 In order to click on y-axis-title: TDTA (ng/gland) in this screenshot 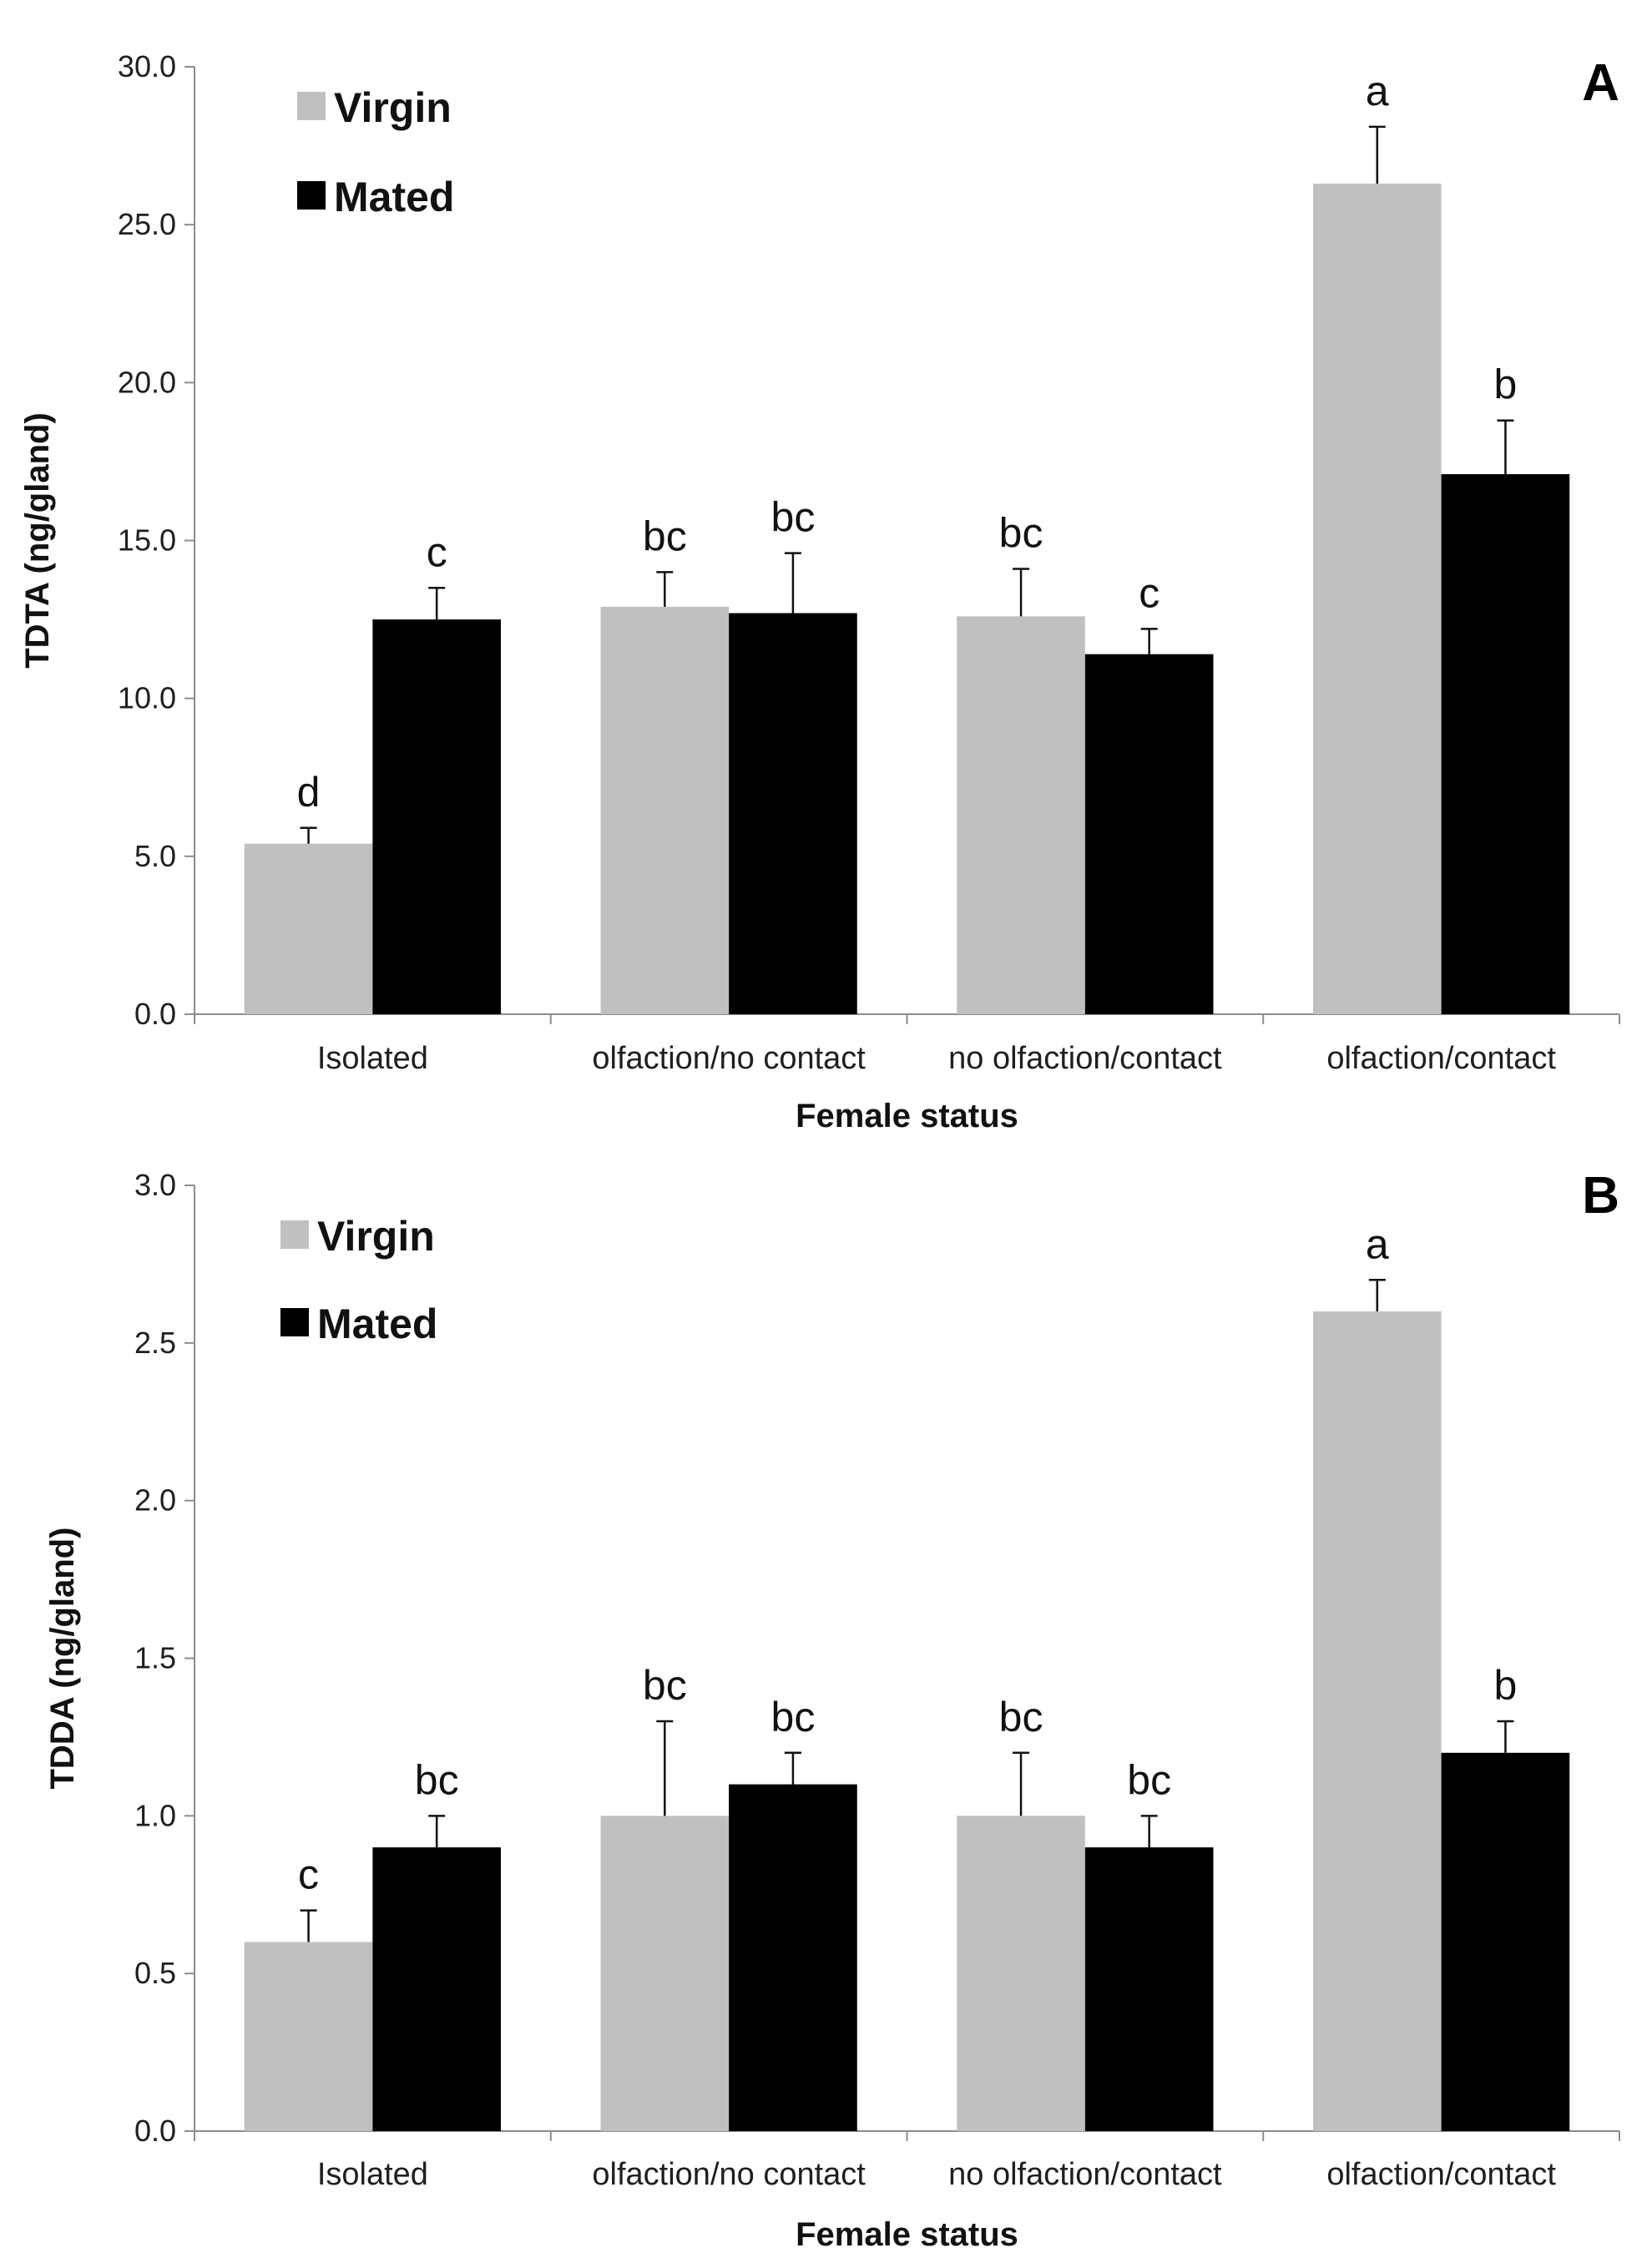, I will do `click(37, 540)`.